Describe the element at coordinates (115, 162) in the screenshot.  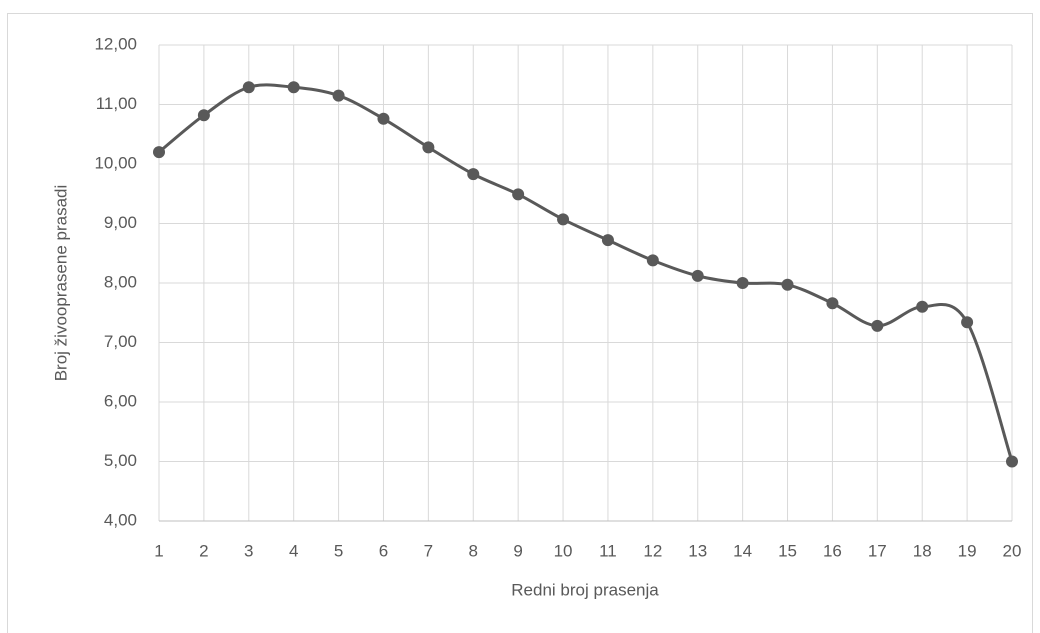
I see `y-tick-label: 10,00` at that location.